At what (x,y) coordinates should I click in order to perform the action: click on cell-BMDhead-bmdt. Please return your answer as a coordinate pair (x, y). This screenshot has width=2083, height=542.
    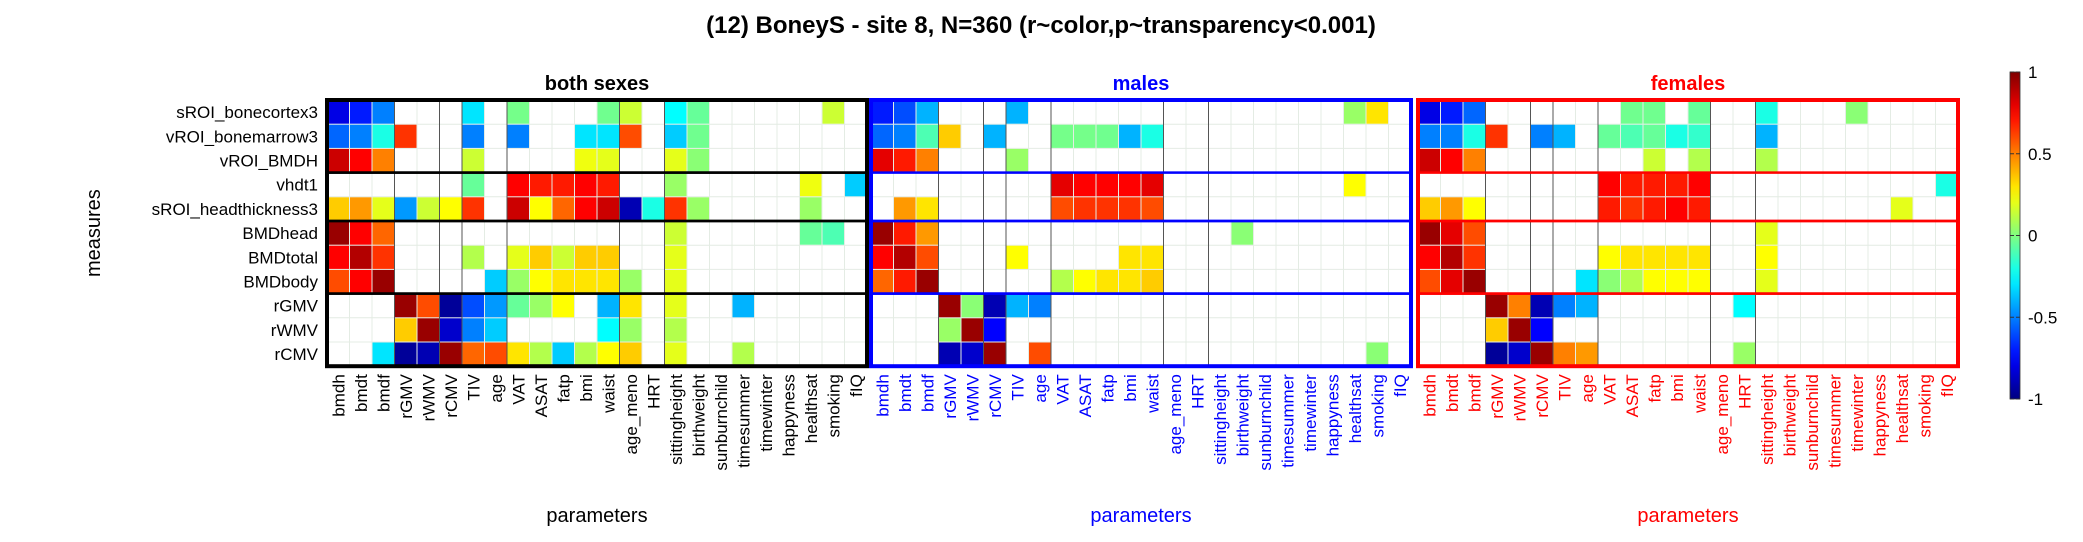
    Looking at the image, I should click on (905, 233).